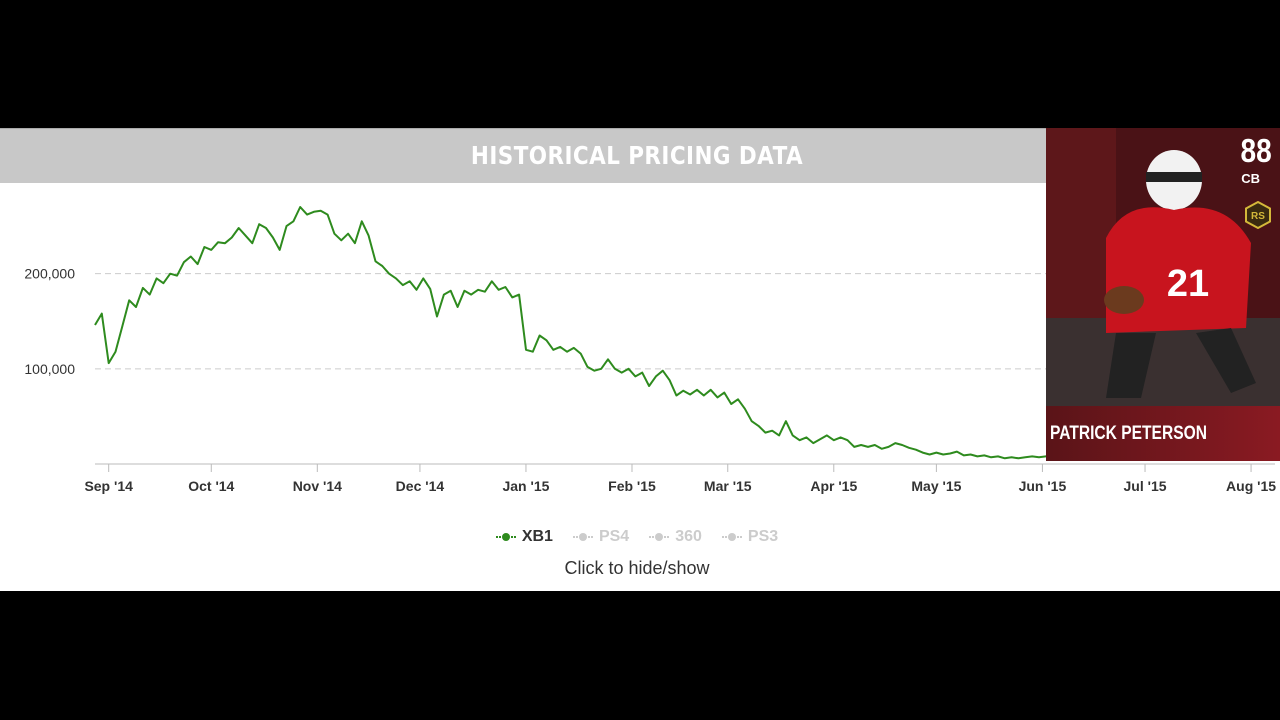 The height and width of the screenshot is (720, 1280). I want to click on rs-badge-label: RS, so click(1258, 216).